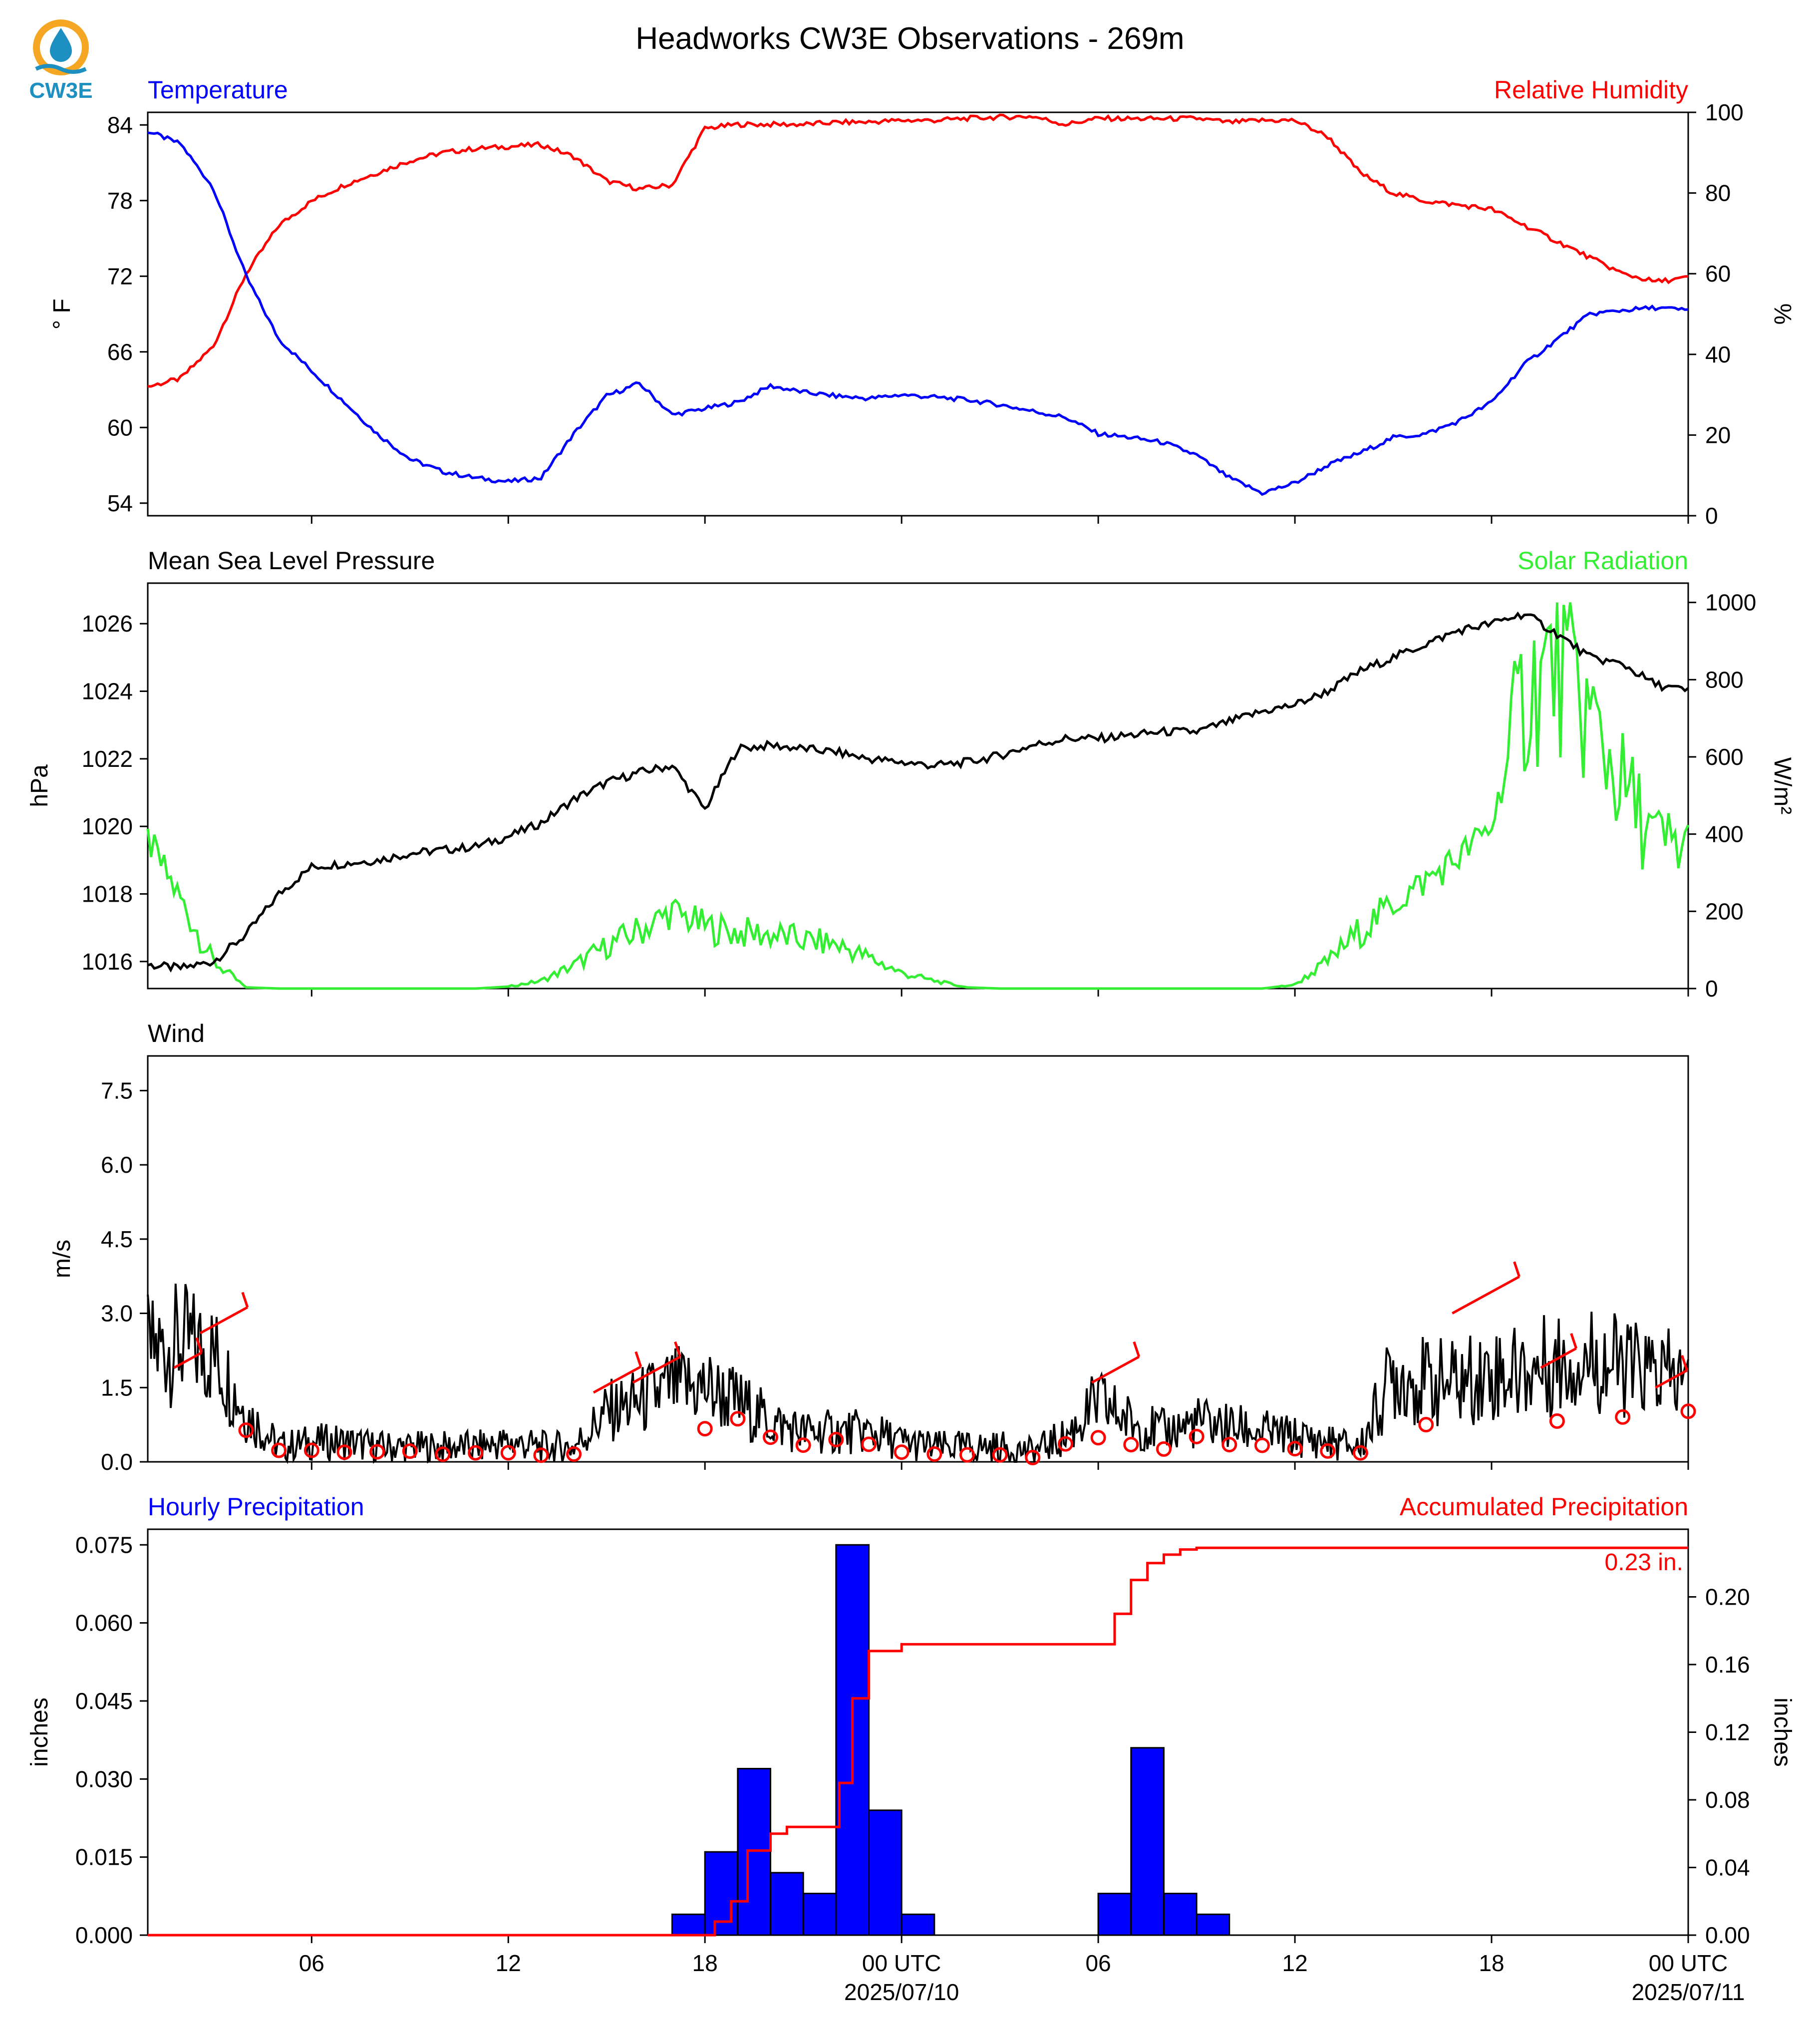 This screenshot has height=2031, width=1820. Describe the element at coordinates (176, 1033) in the screenshot. I see `panel-title-left: Wind` at that location.